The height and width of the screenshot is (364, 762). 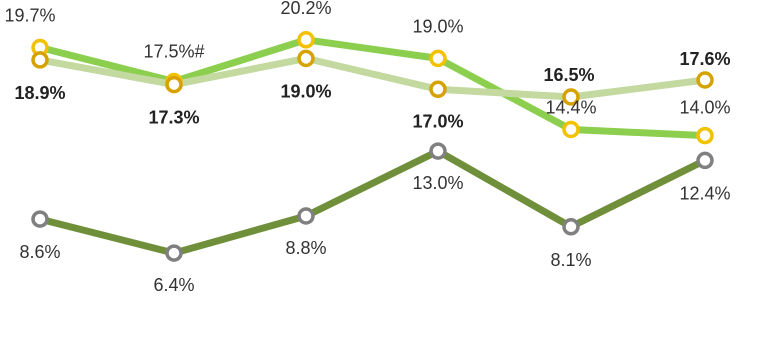 What do you see at coordinates (570, 108) in the screenshot?
I see `data-label-s1-5: 14.4%` at bounding box center [570, 108].